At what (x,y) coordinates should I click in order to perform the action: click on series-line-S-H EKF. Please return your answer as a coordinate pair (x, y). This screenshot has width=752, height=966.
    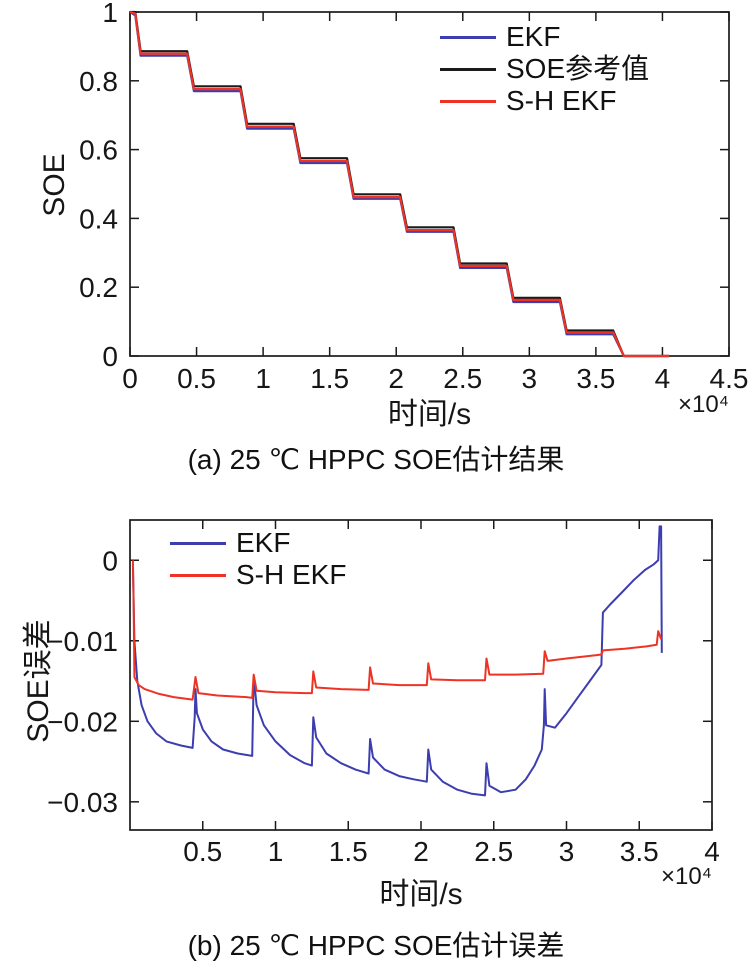
    Looking at the image, I should click on (397, 630).